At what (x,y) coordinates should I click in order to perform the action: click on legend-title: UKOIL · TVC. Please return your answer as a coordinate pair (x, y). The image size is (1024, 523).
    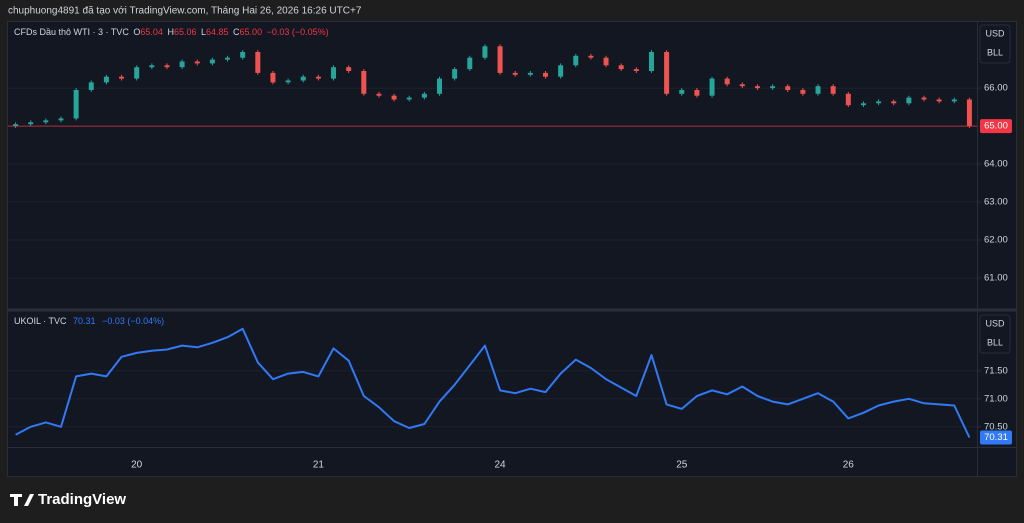
    Looking at the image, I should click on (40, 321).